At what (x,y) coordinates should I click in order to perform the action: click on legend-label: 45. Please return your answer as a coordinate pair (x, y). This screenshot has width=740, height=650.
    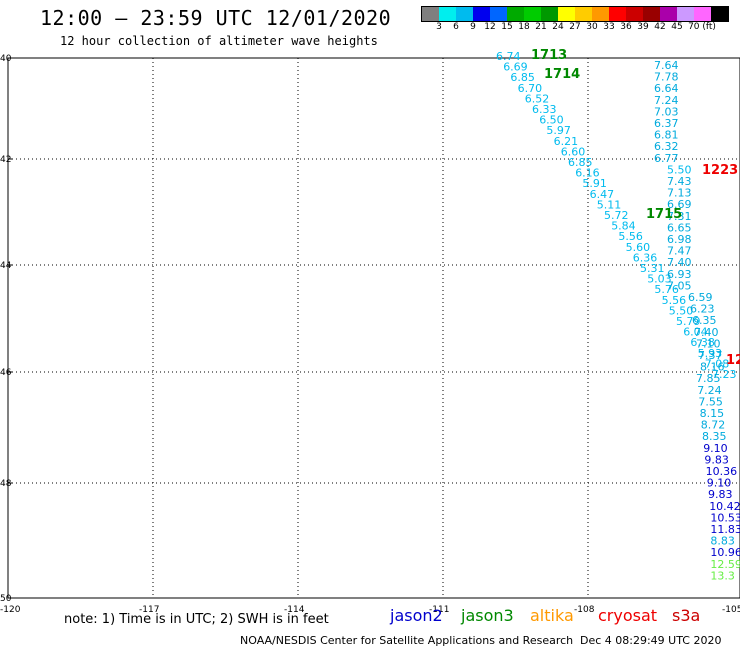
    Looking at the image, I should click on (677, 27).